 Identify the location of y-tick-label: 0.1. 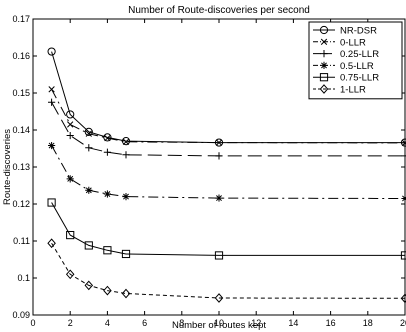
(23, 278).